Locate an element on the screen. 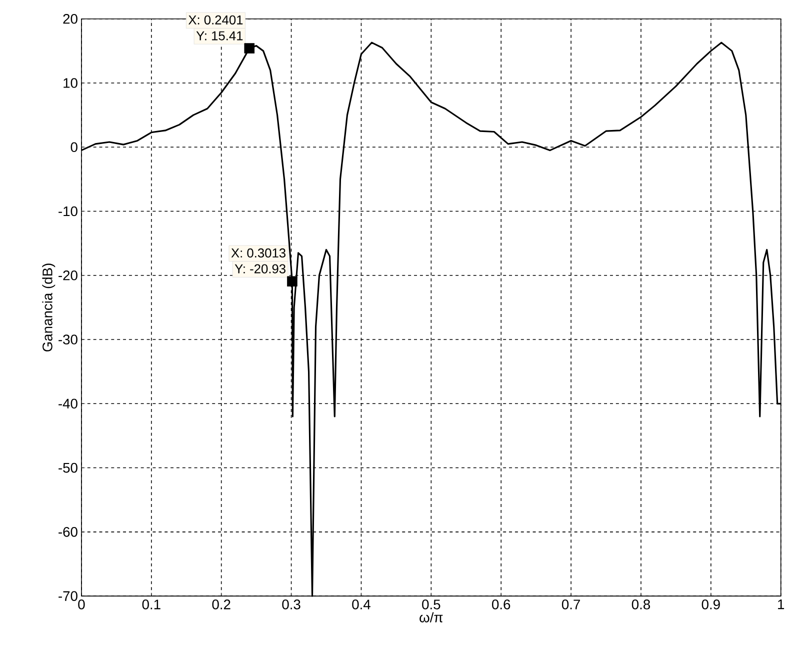 The image size is (788, 654). y-tick-label: -10 is located at coordinates (68, 211).